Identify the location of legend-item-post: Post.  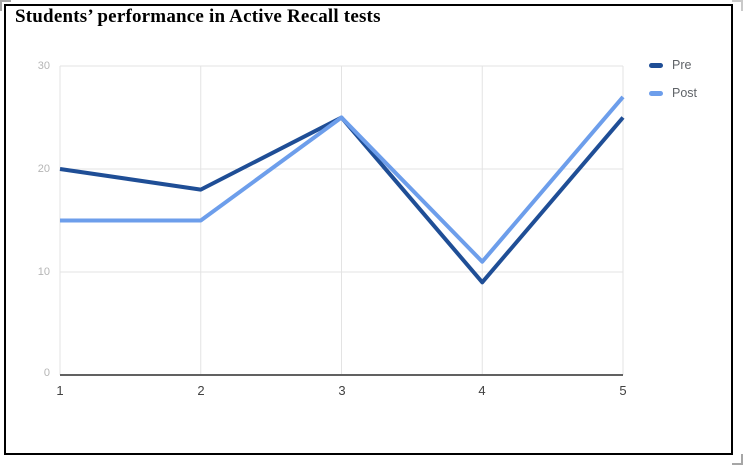
(673, 93).